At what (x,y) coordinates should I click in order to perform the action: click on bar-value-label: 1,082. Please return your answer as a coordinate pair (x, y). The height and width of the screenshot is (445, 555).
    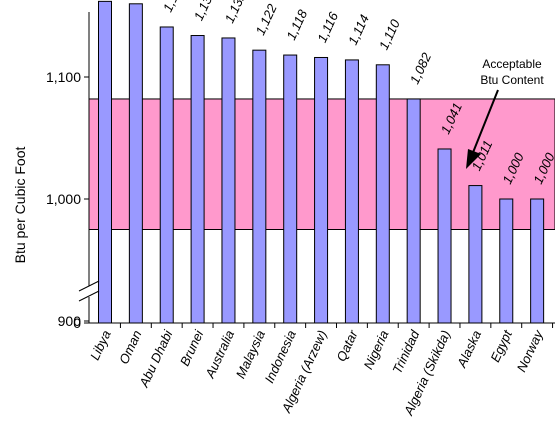
    Looking at the image, I should click on (421, 68).